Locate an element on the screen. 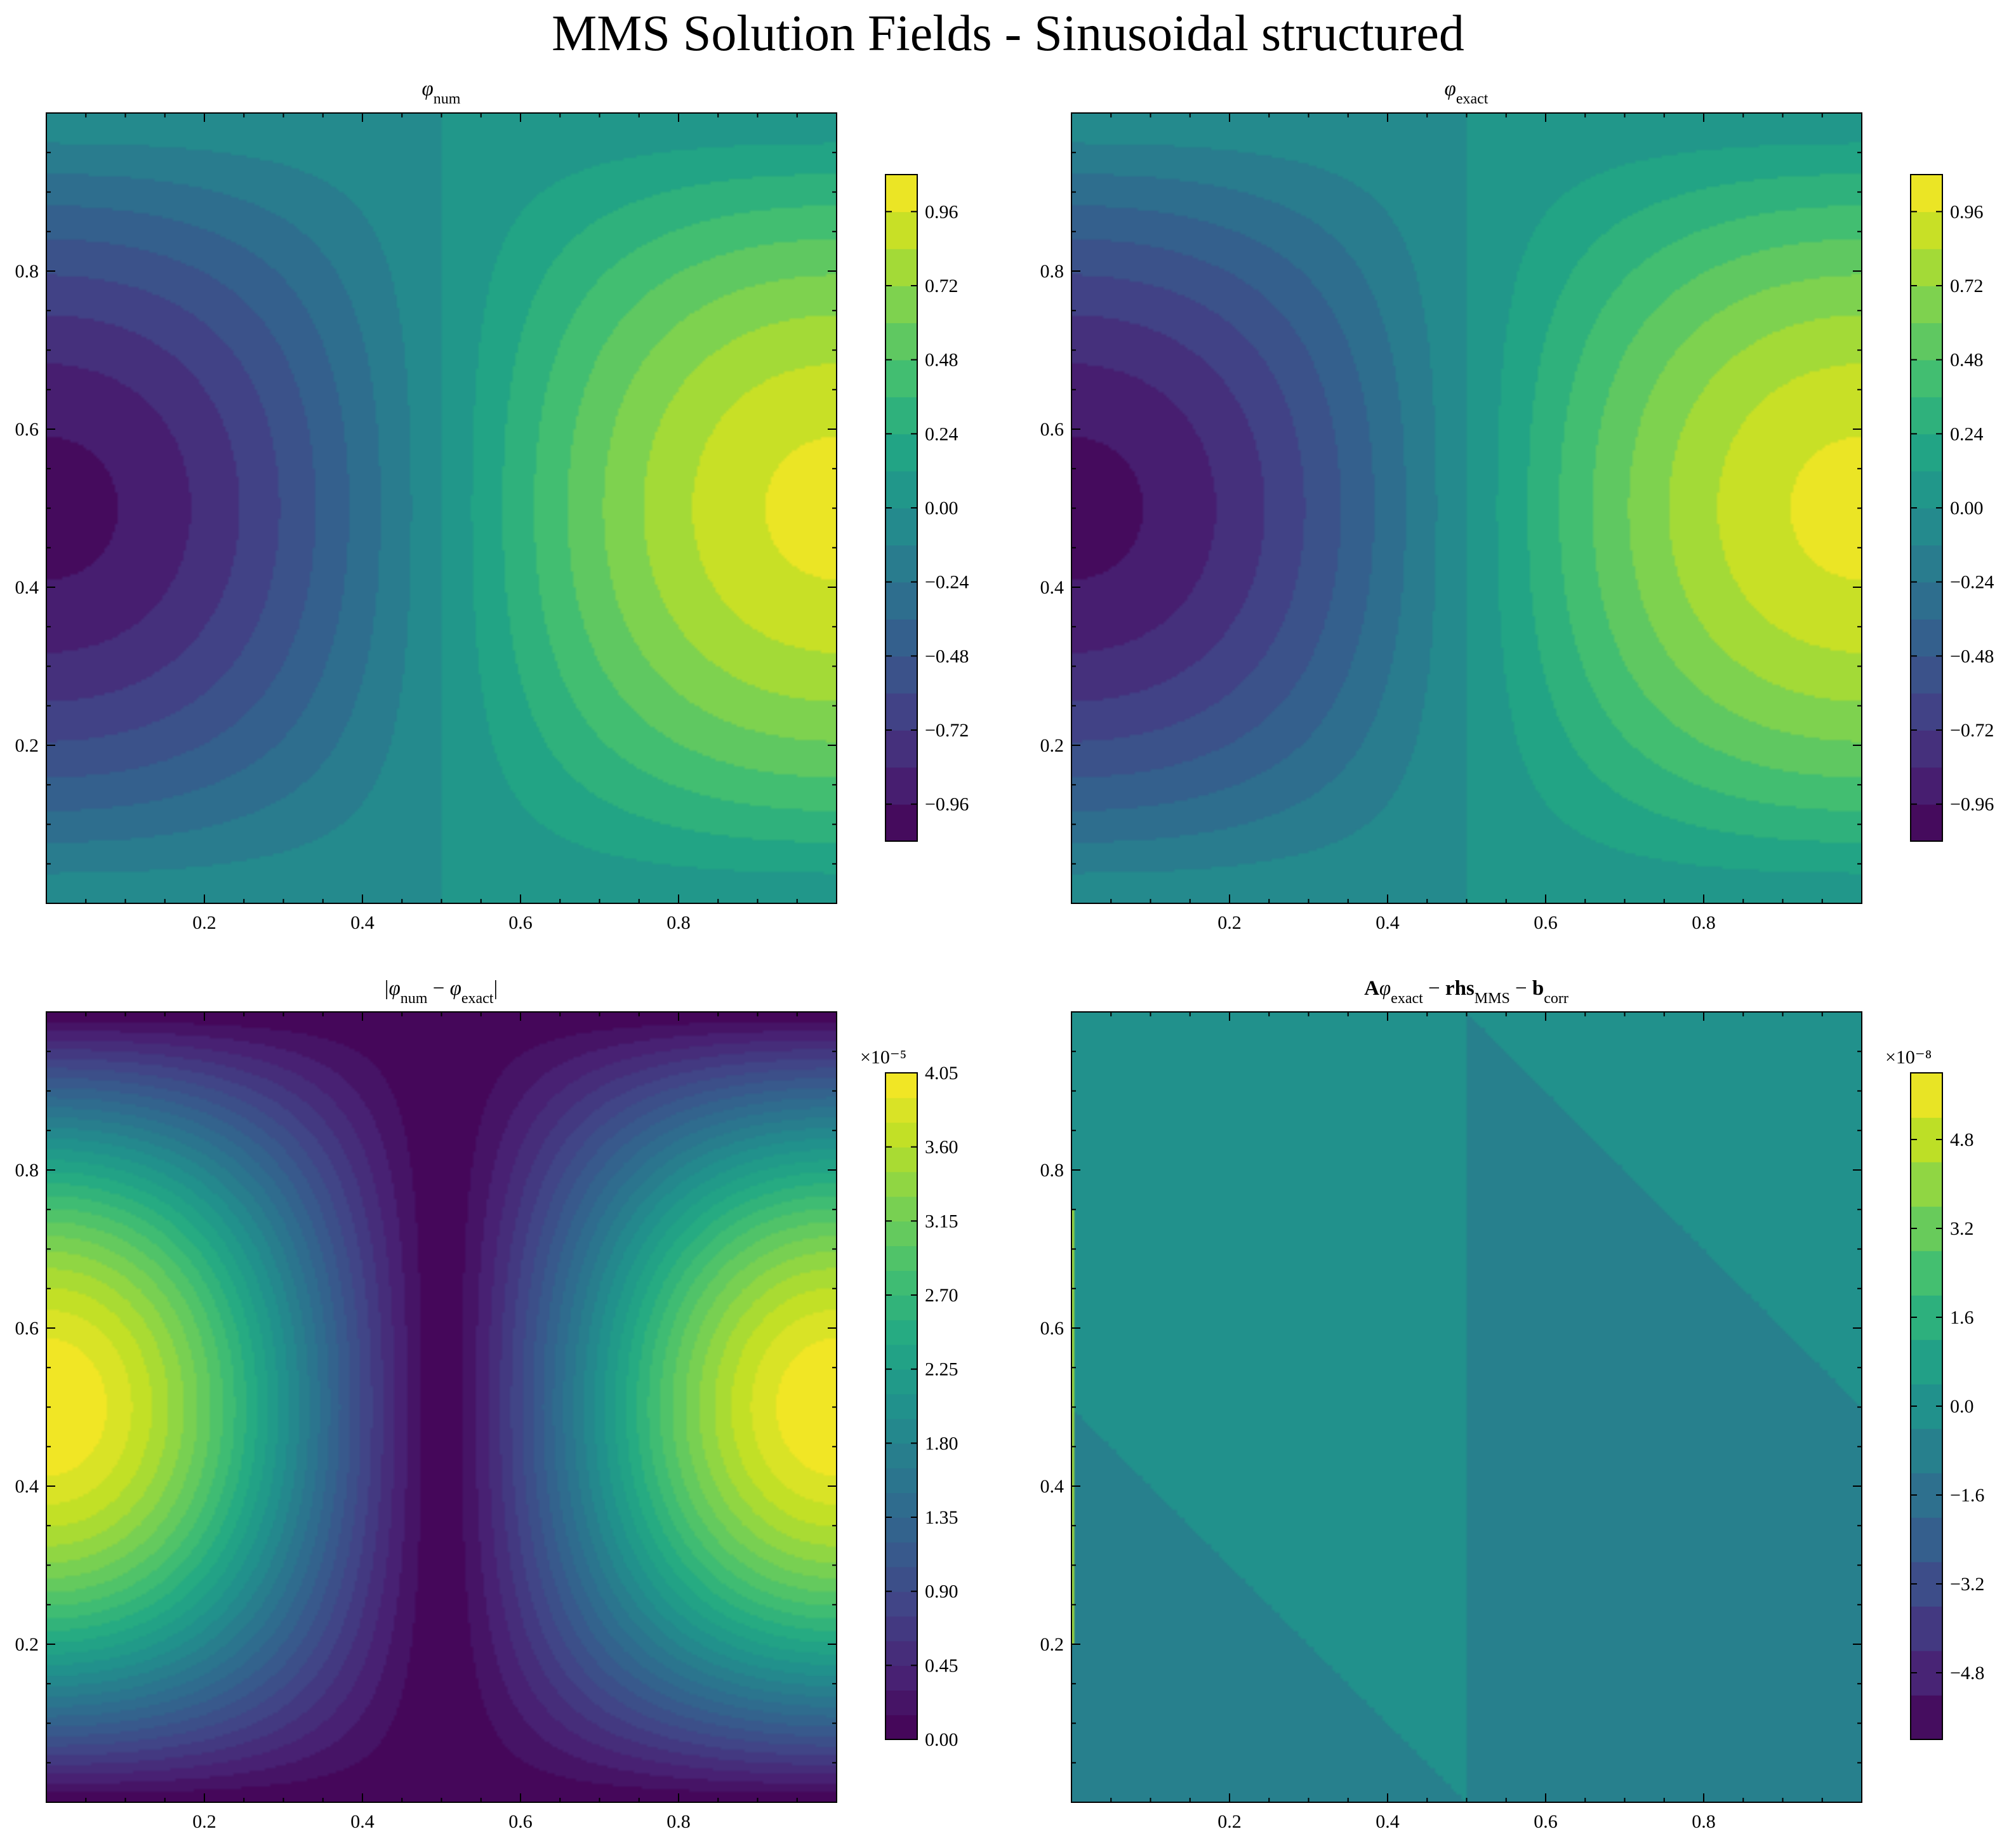  panel-title-2: φexact is located at coordinates (1467, 92).